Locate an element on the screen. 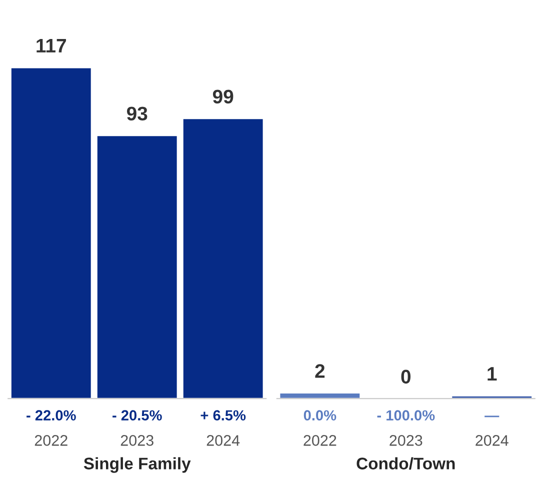 The image size is (543, 492). text: 0.0% is located at coordinates (320, 415).